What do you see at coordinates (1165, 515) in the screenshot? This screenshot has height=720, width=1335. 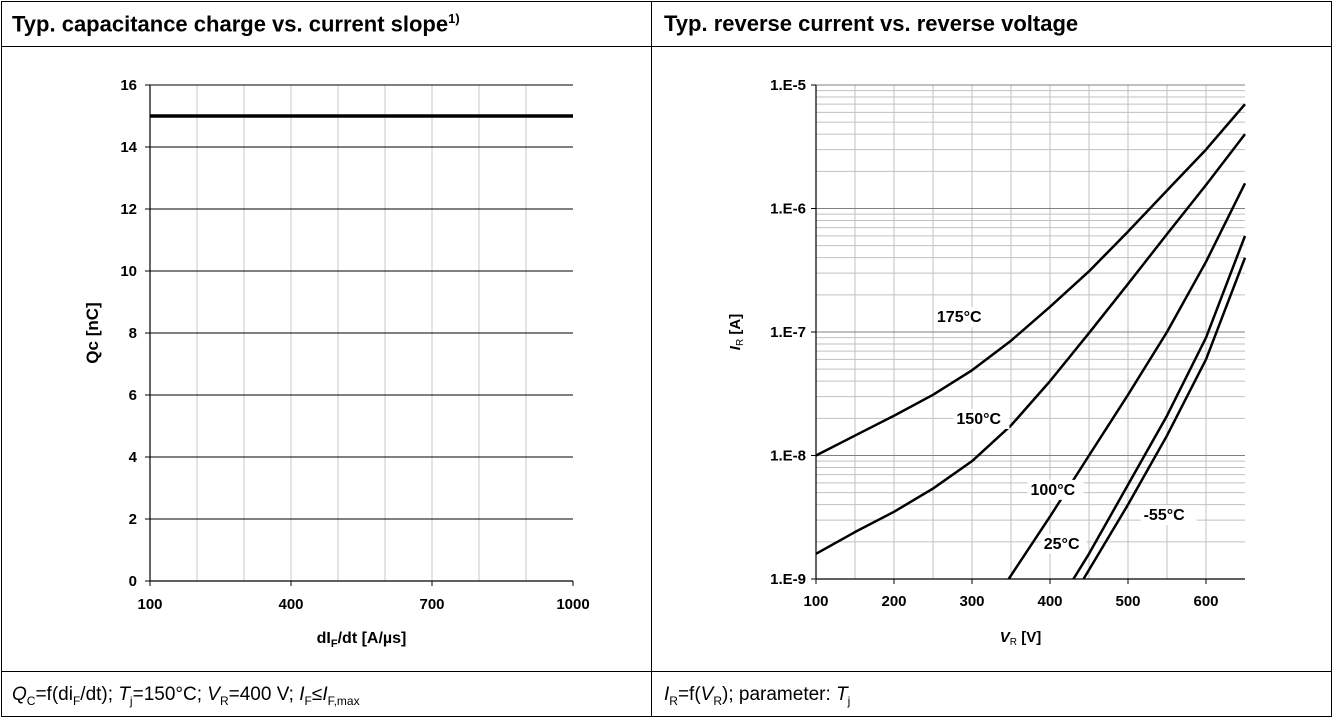 I see `series-label: -55°C` at bounding box center [1165, 515].